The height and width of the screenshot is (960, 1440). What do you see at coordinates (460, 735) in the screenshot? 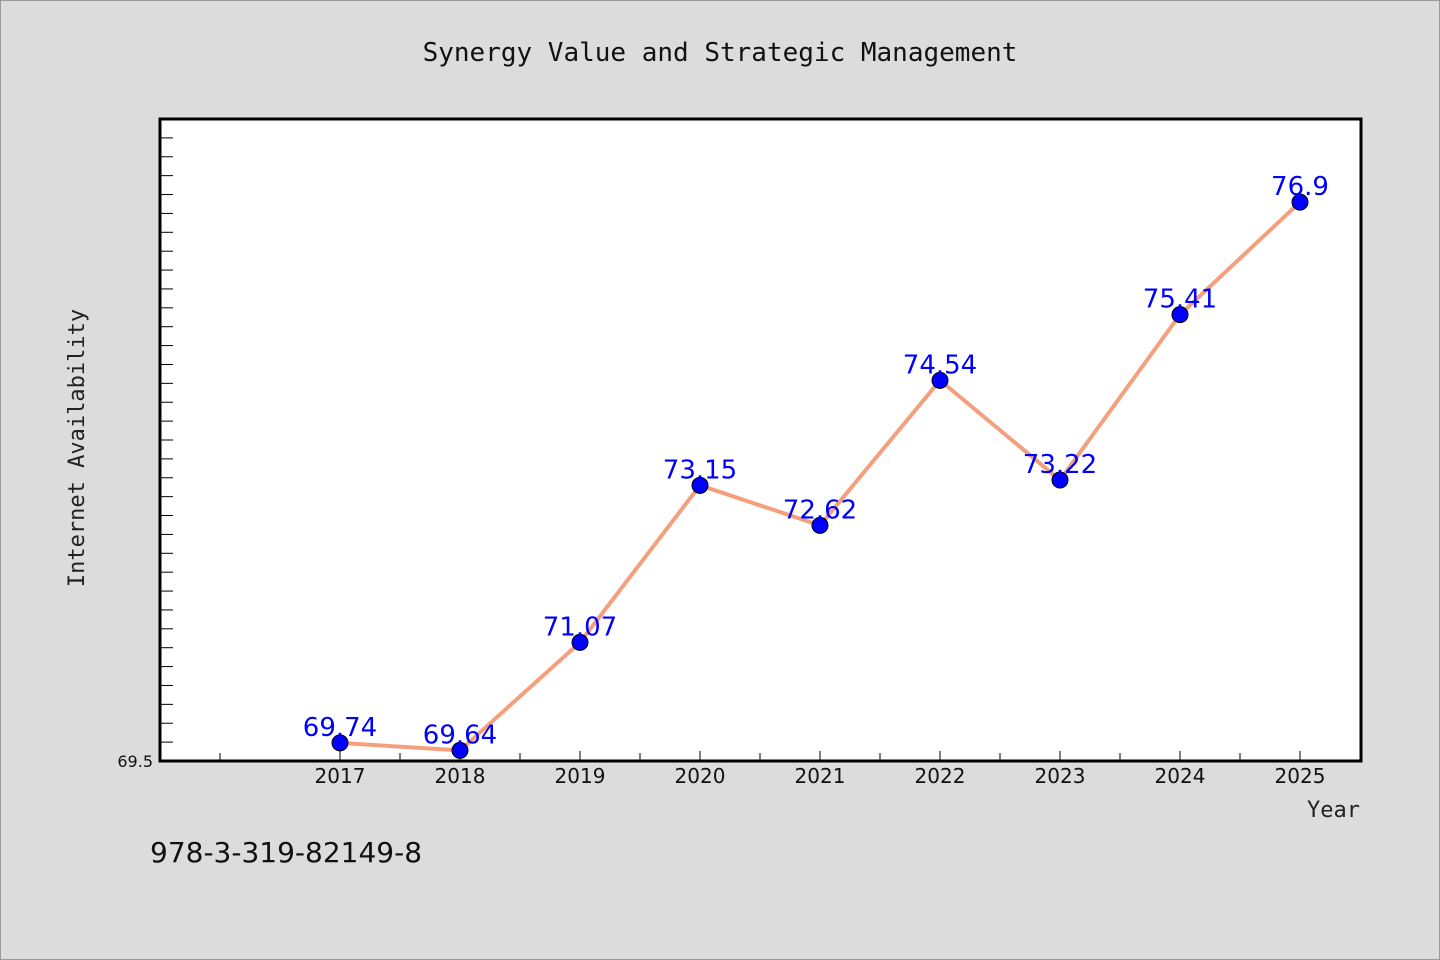
I see `data-label: 69.64` at bounding box center [460, 735].